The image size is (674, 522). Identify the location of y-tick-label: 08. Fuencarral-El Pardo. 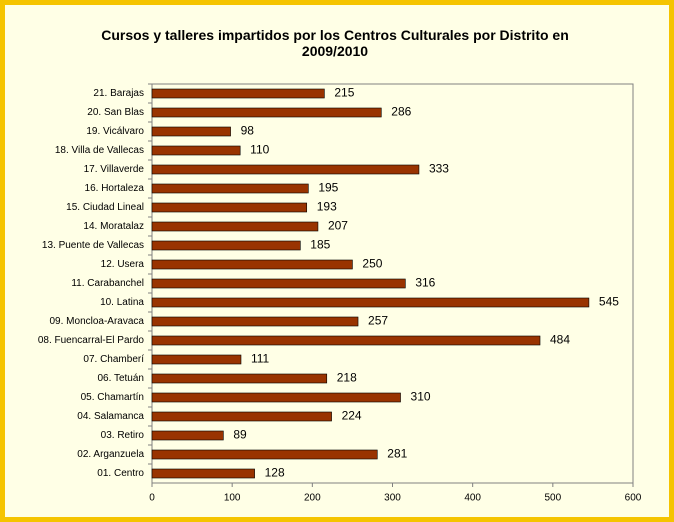
(91, 340).